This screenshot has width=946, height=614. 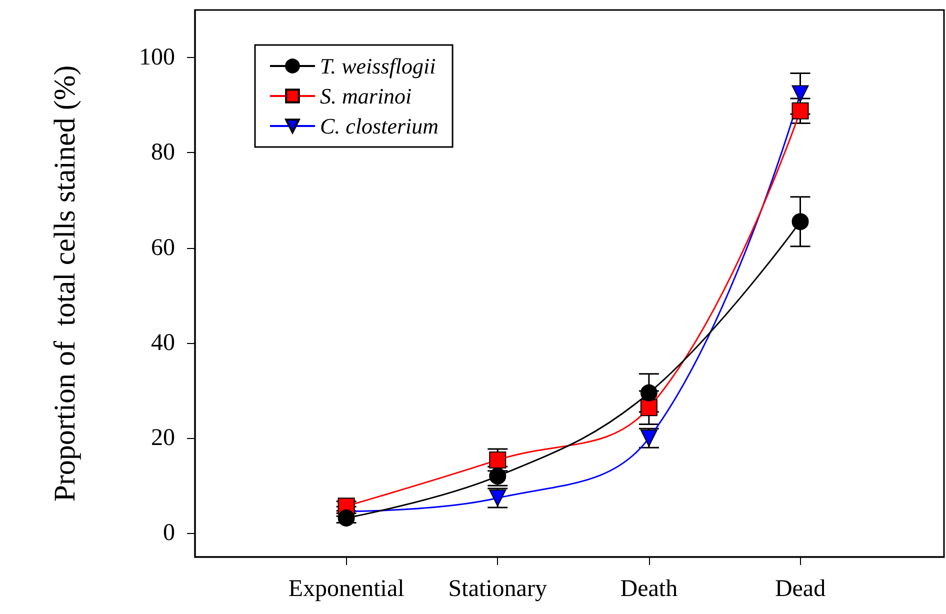 I want to click on legend-label: S. marinoi, so click(x=366, y=96).